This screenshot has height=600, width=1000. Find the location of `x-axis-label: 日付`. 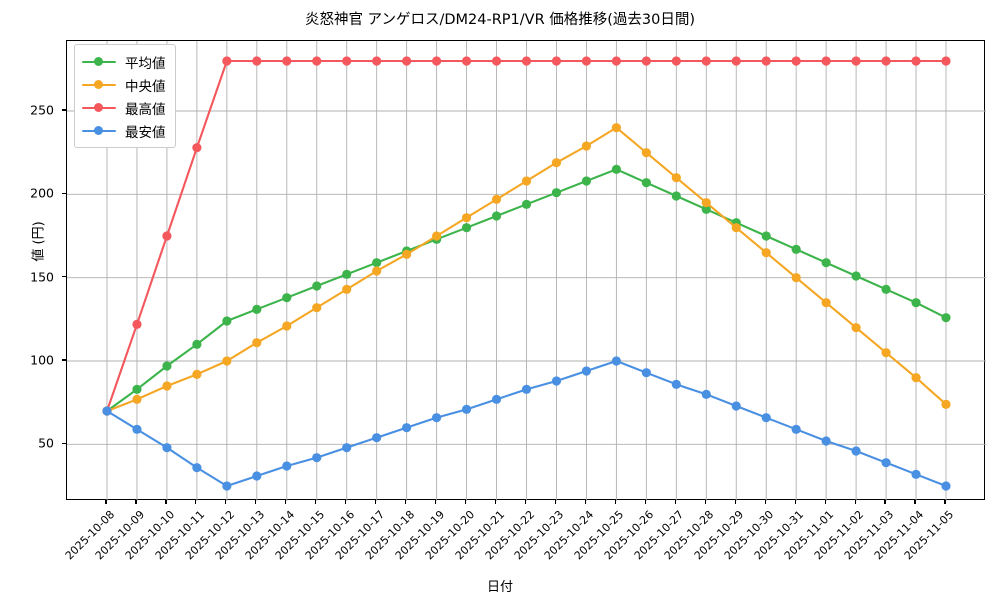

x-axis-label: 日付 is located at coordinates (499, 587).